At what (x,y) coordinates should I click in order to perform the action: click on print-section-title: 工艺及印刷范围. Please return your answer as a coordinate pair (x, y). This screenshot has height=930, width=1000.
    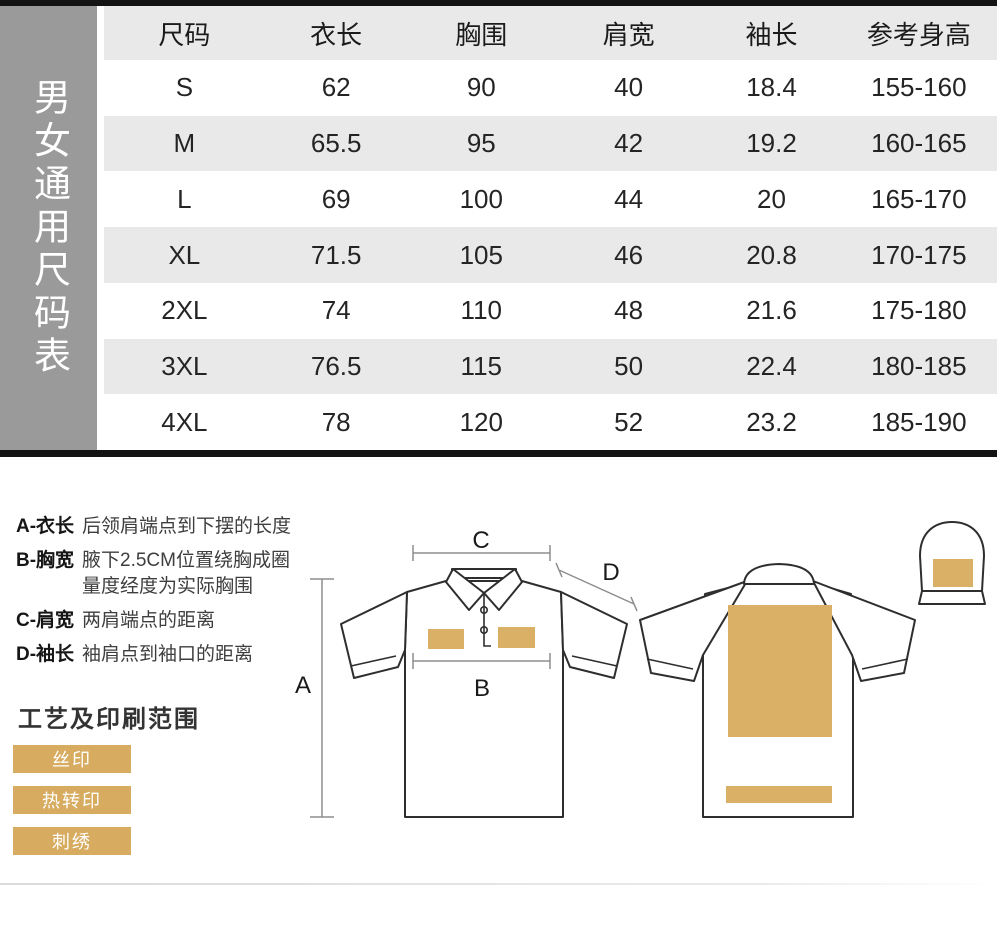
    Looking at the image, I should click on (109, 719).